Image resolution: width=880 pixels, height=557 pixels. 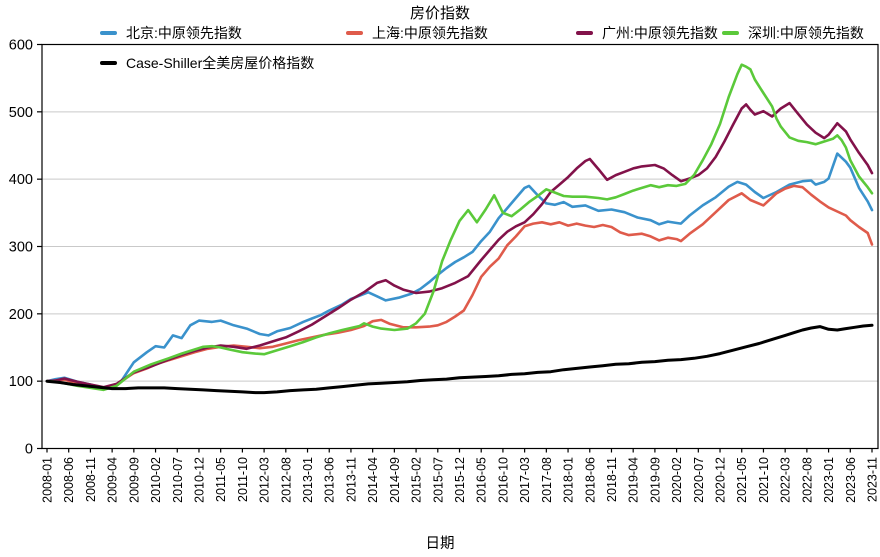 What do you see at coordinates (221, 479) in the screenshot?
I see `x-tick-label: 2011-05` at bounding box center [221, 479].